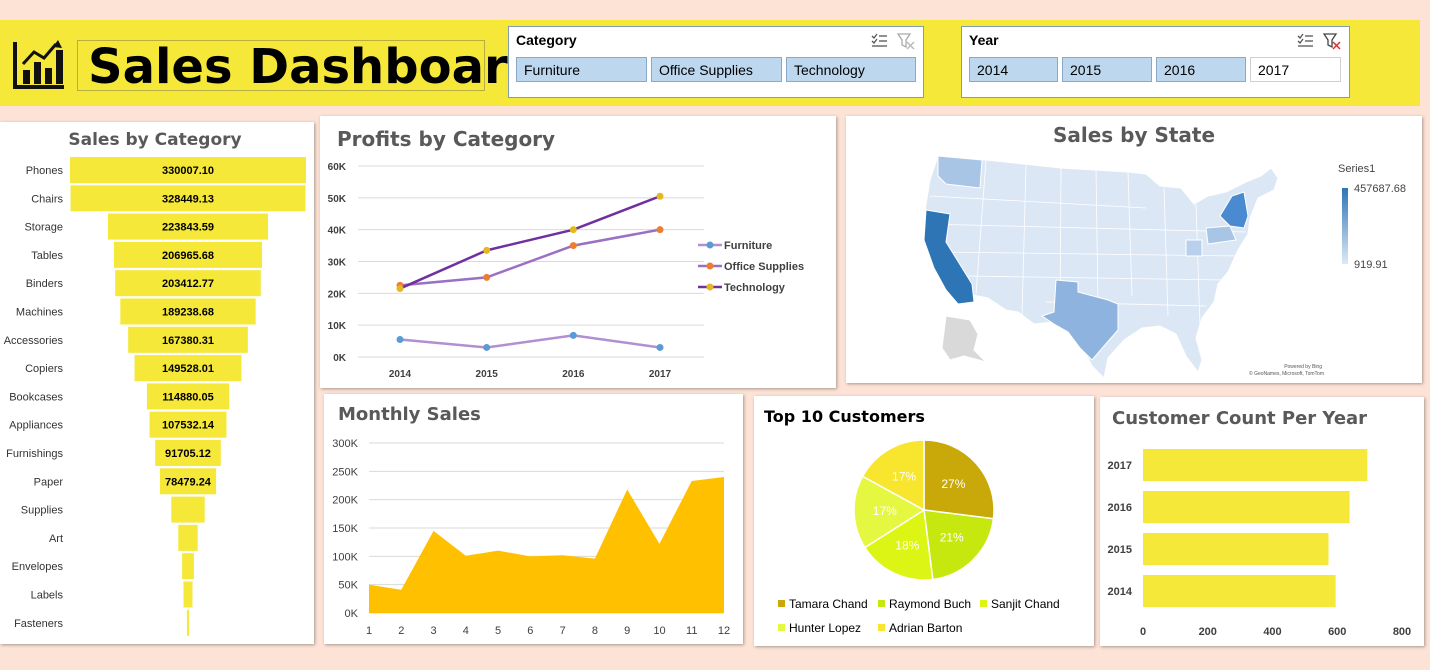  Describe the element at coordinates (1371, 265) in the screenshot. I see `map-legend-min: 919.91` at that location.